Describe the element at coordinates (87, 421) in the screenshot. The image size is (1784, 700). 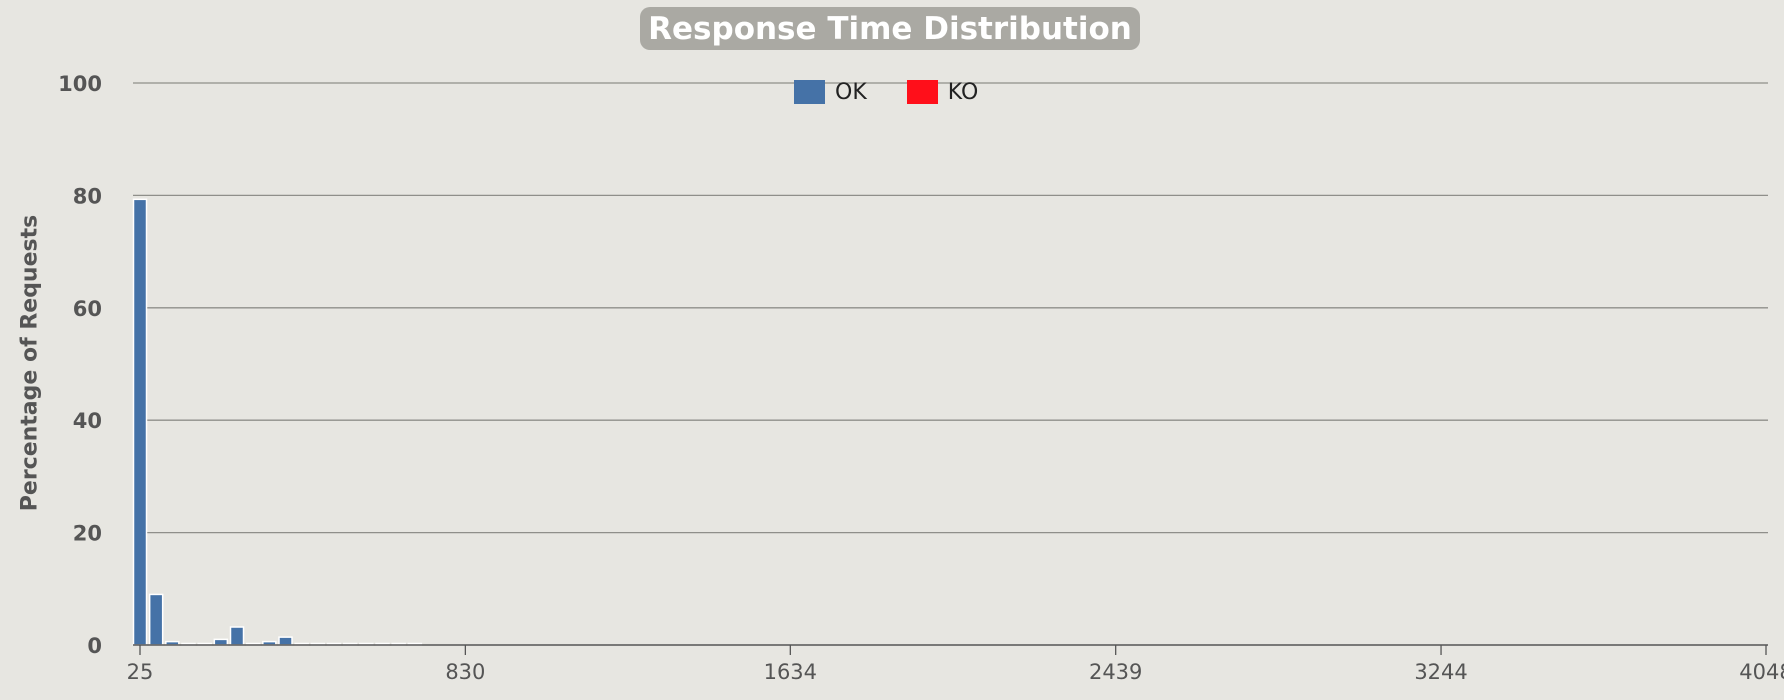
I see `y-tick-label-40: 40` at that location.